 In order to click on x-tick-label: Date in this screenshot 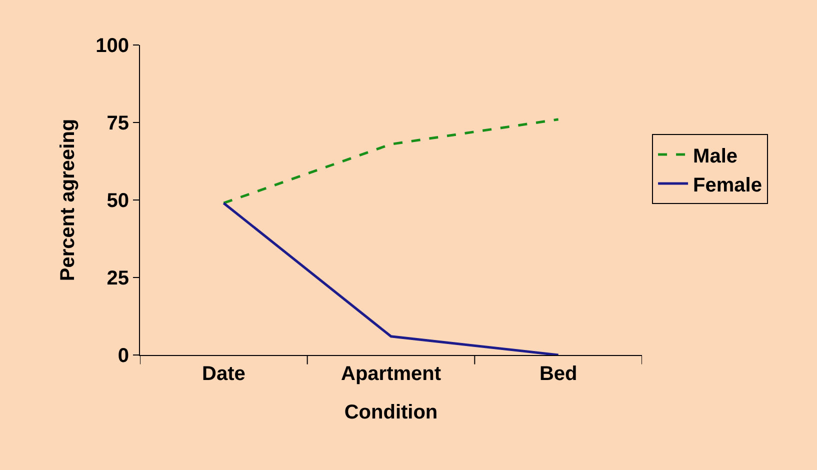, I will do `click(224, 374)`.